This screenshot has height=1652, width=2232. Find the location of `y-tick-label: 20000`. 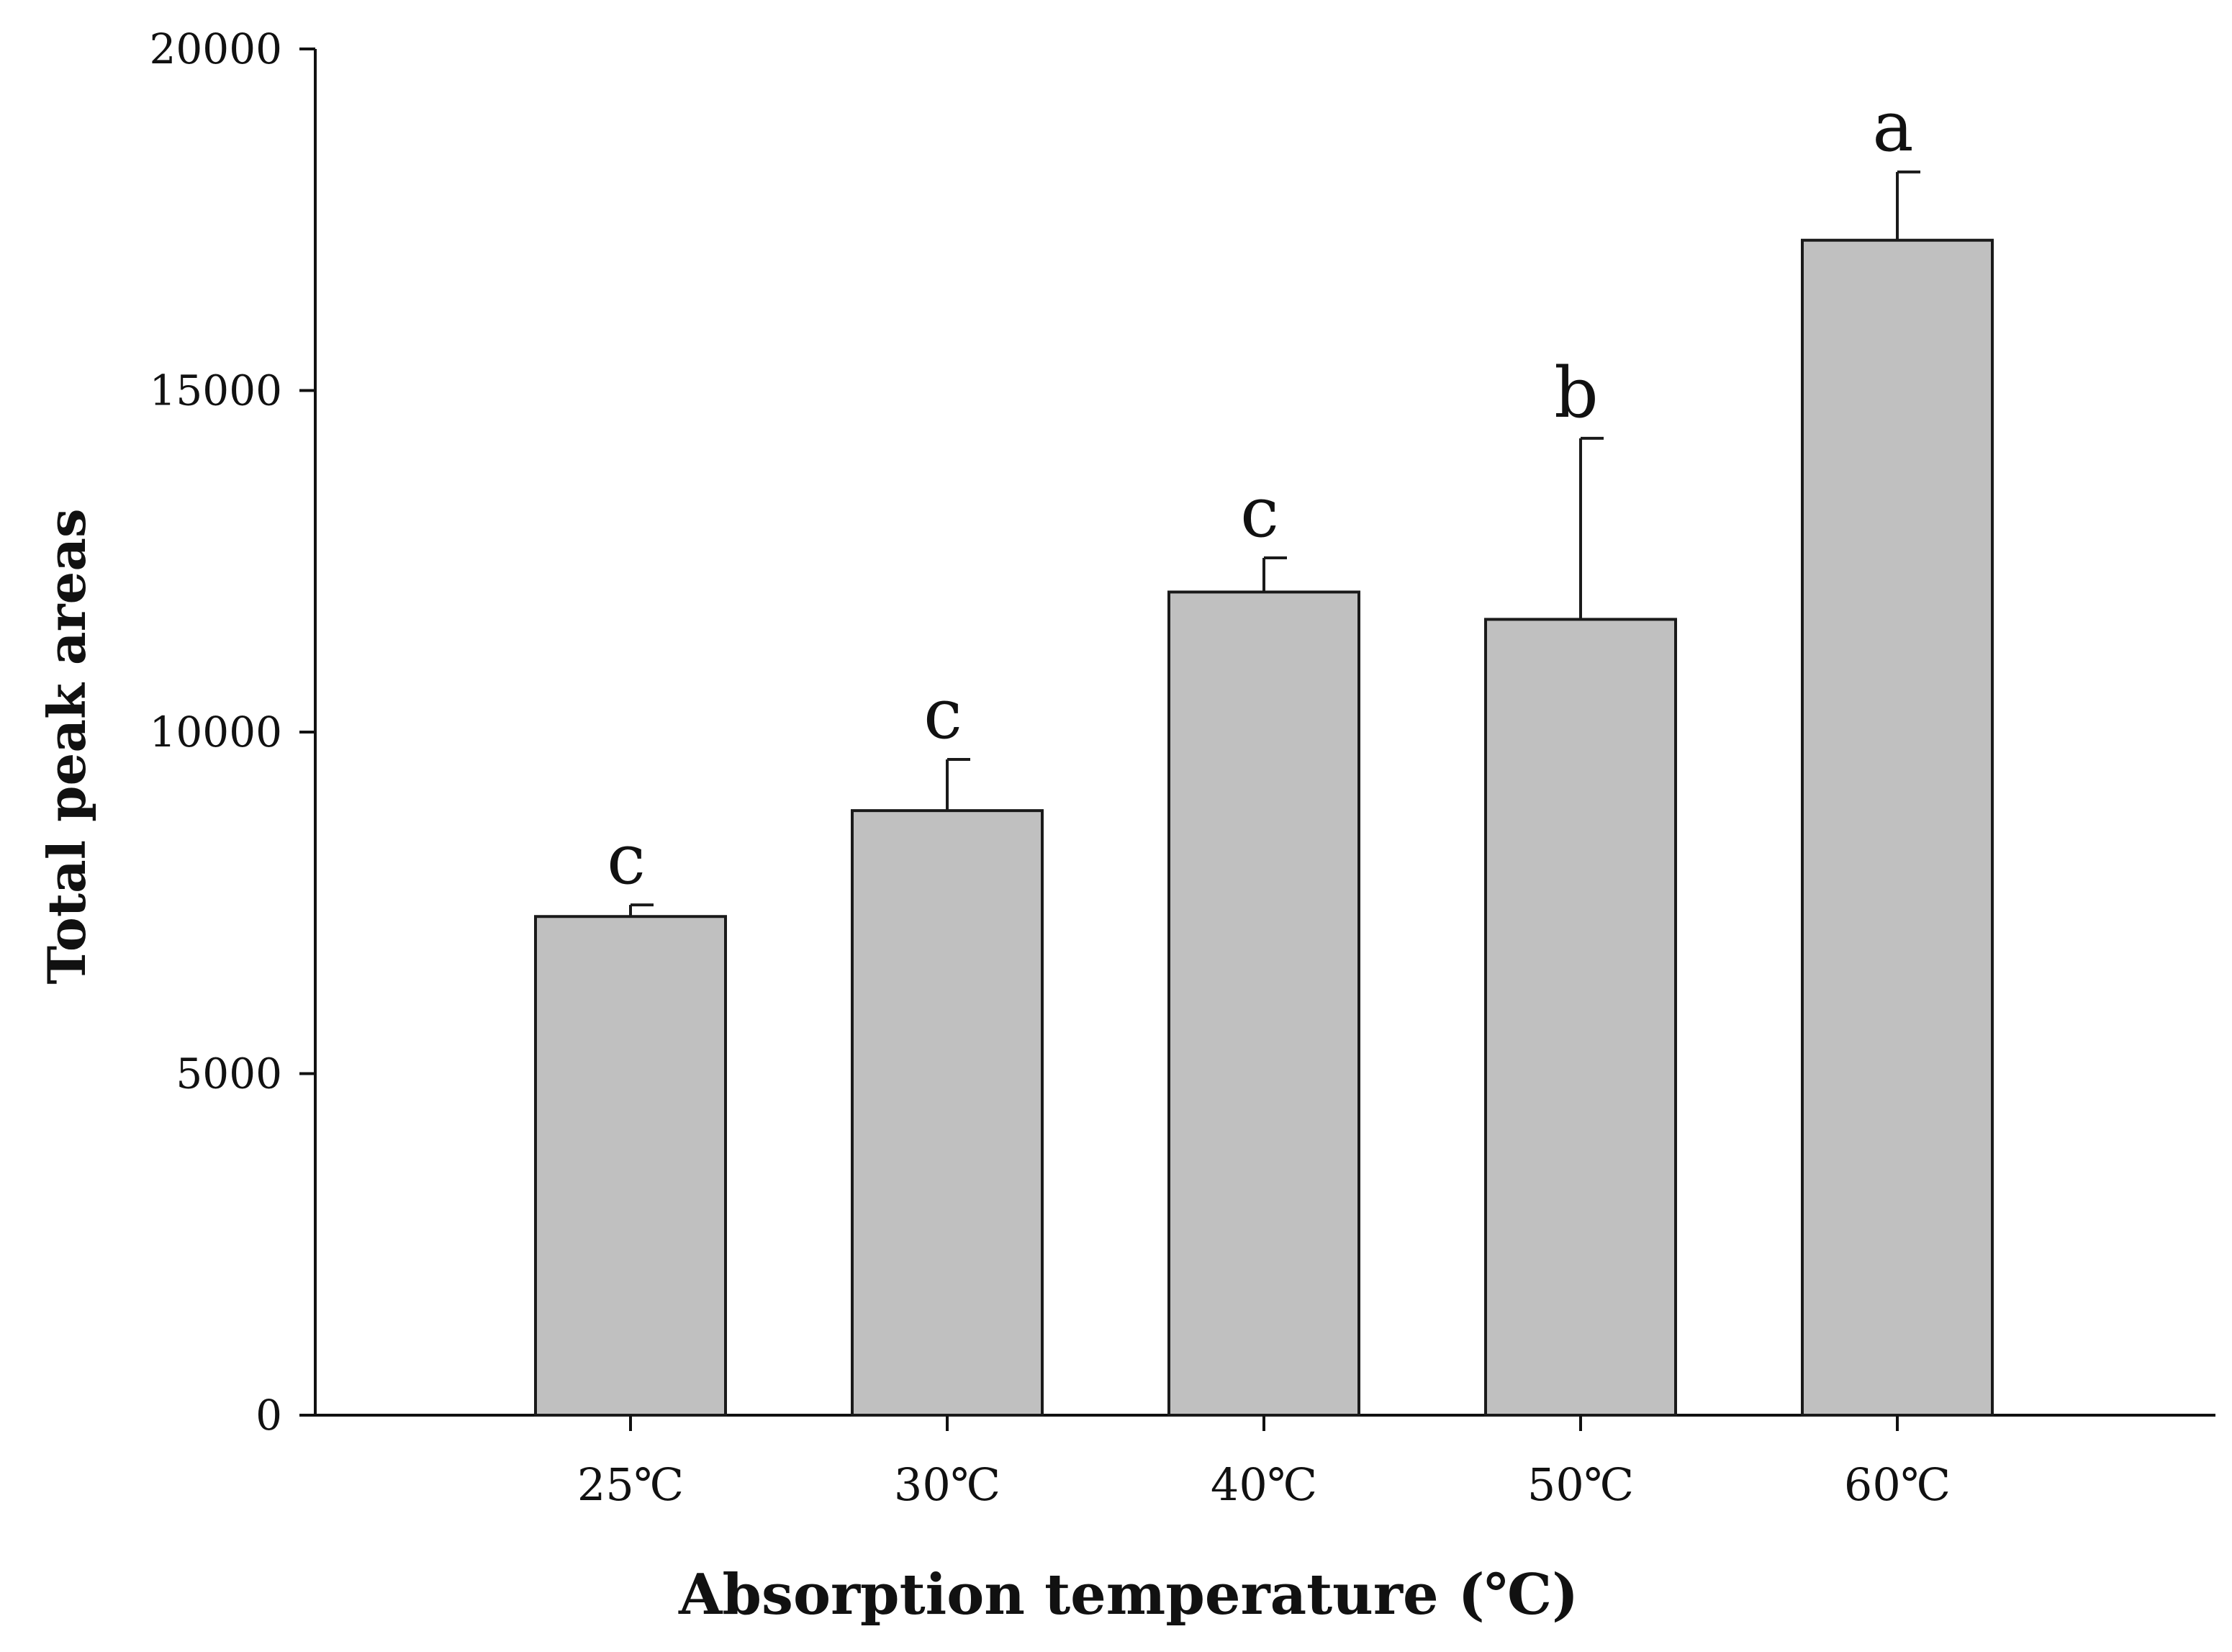

y-tick-label: 20000 is located at coordinates (215, 48).